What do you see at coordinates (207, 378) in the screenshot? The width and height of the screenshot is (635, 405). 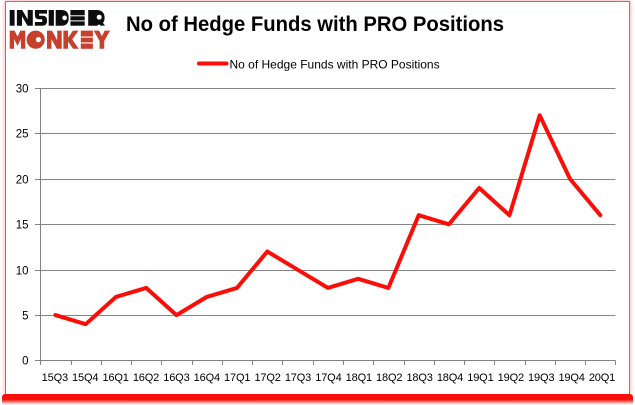 I see `svg-text: 16Q4` at bounding box center [207, 378].